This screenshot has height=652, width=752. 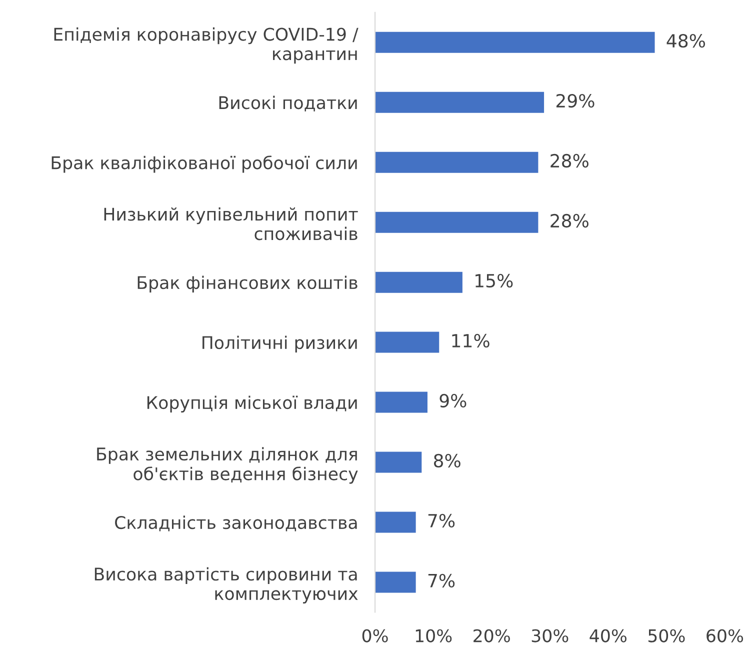 I want to click on x-tick-label: 30%, so click(x=550, y=635).